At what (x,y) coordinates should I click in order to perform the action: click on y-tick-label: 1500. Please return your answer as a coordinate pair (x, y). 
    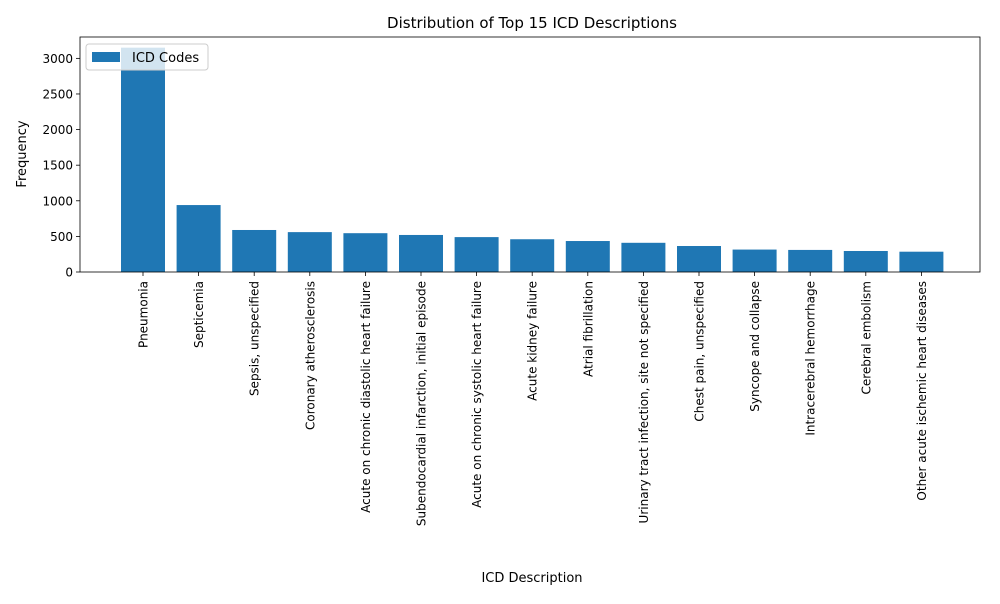
    Looking at the image, I should click on (57, 166).